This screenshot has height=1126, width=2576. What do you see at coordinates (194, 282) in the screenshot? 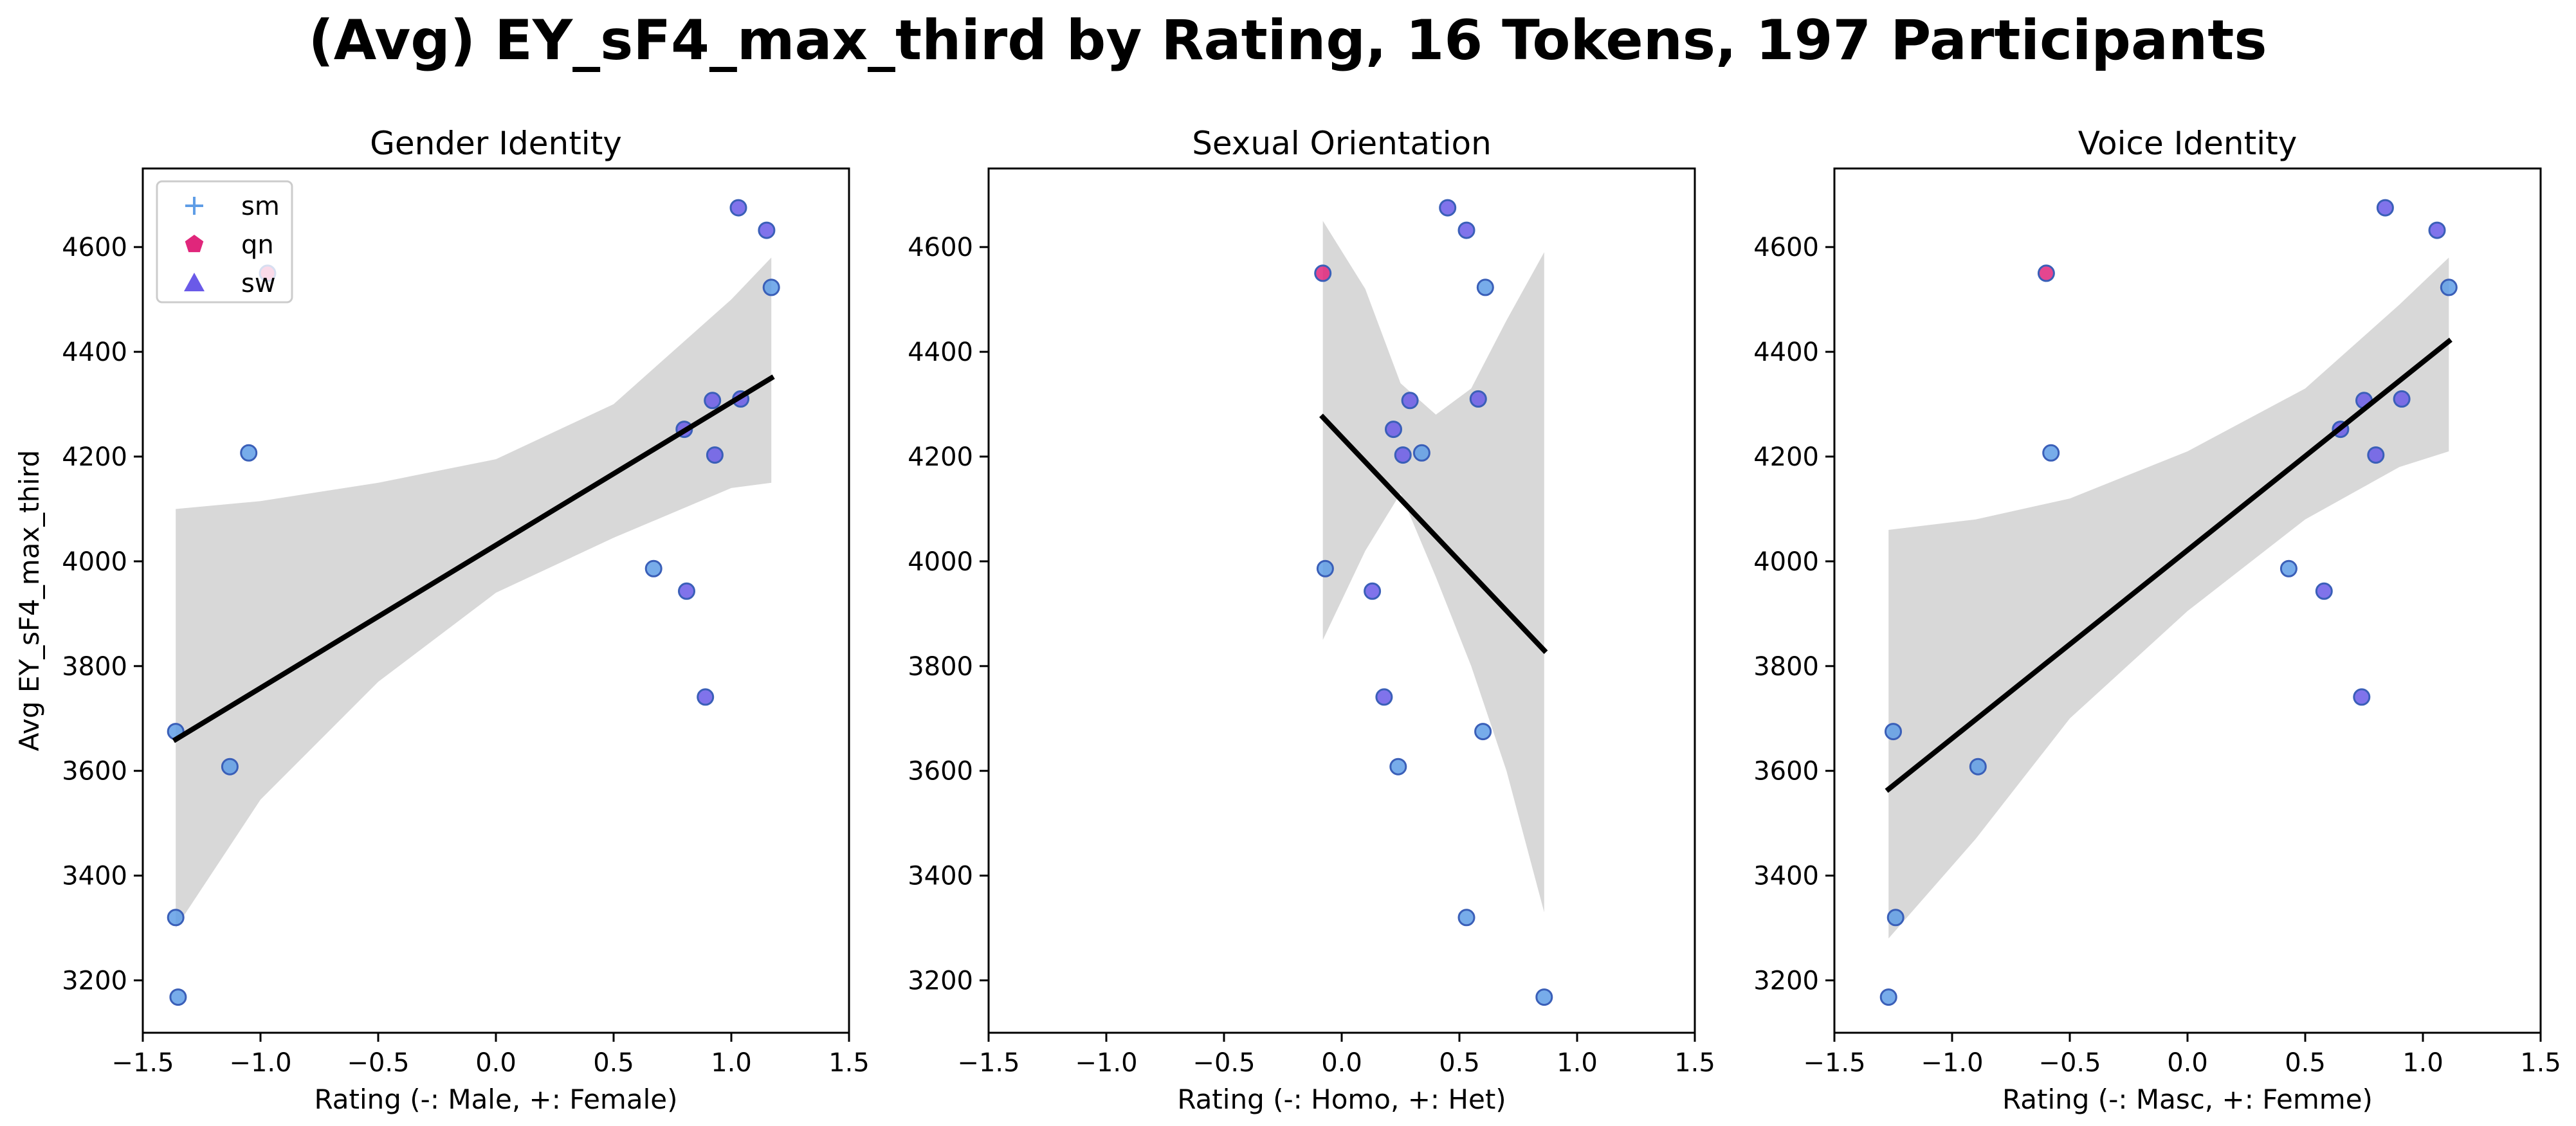
I see `legend-marker-triangle` at bounding box center [194, 282].